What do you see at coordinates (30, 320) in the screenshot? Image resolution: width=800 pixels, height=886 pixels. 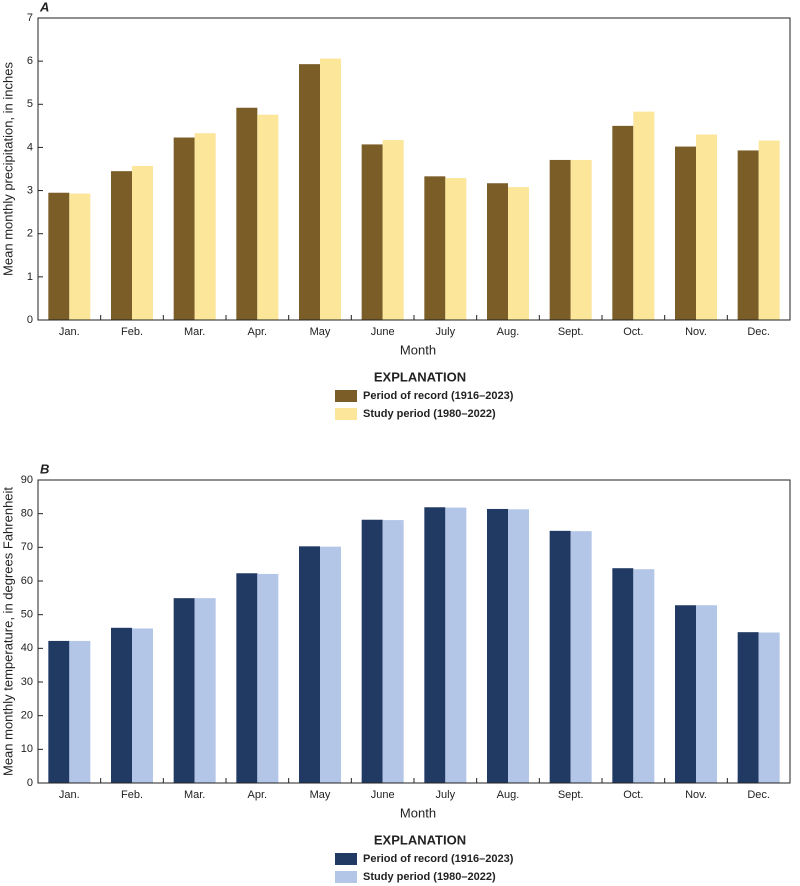 I see `y-tick-label: 0` at bounding box center [30, 320].